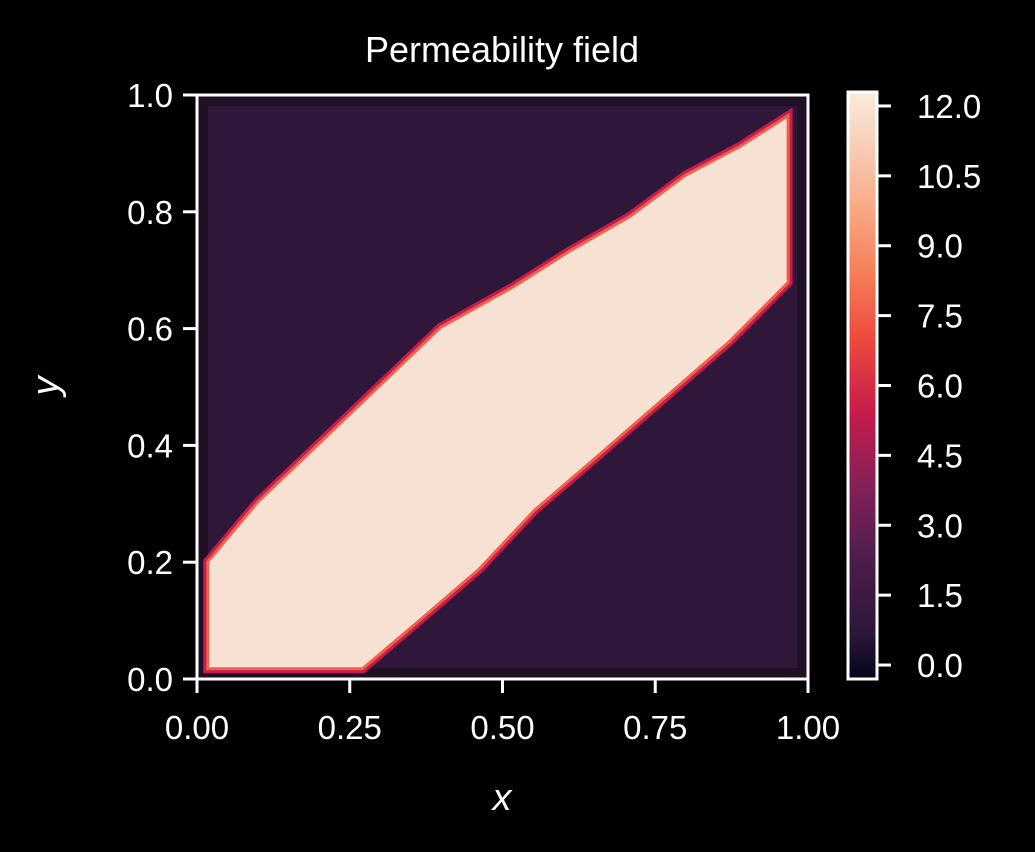  I want to click on y-tick-label: 1.0, so click(150, 95).